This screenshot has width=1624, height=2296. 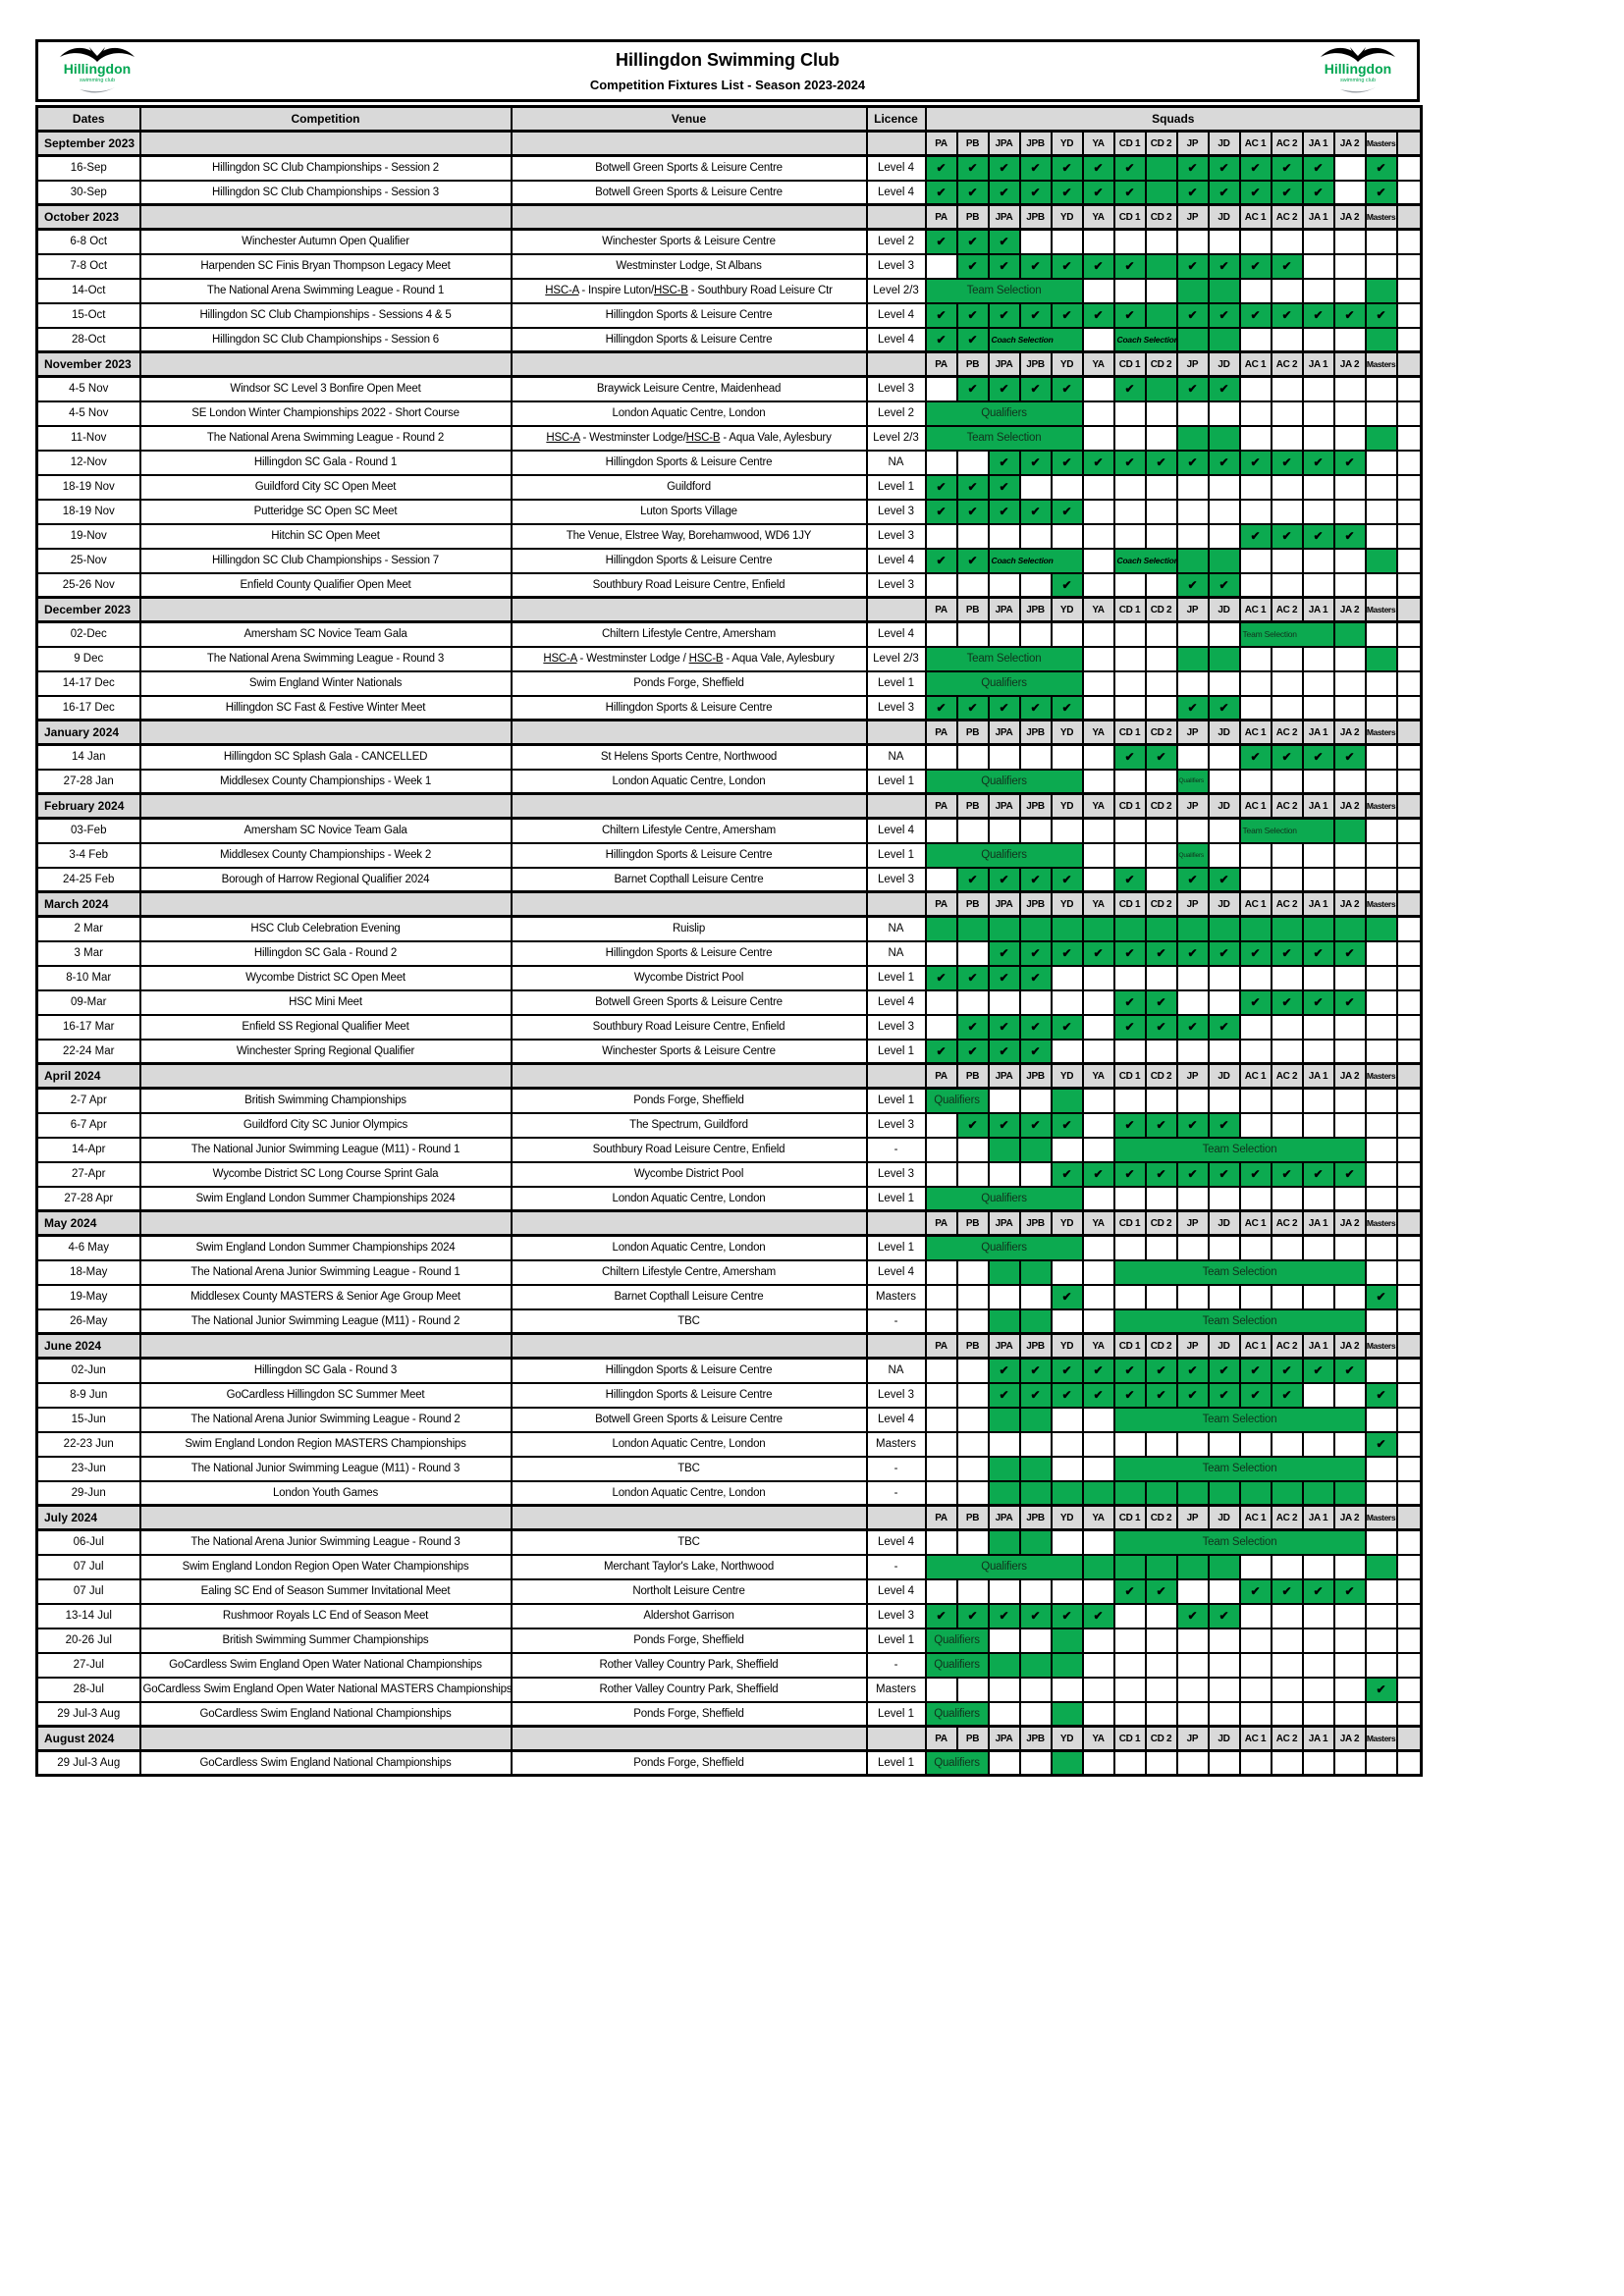 I want to click on squad-column-header: JD, so click(x=1224, y=143).